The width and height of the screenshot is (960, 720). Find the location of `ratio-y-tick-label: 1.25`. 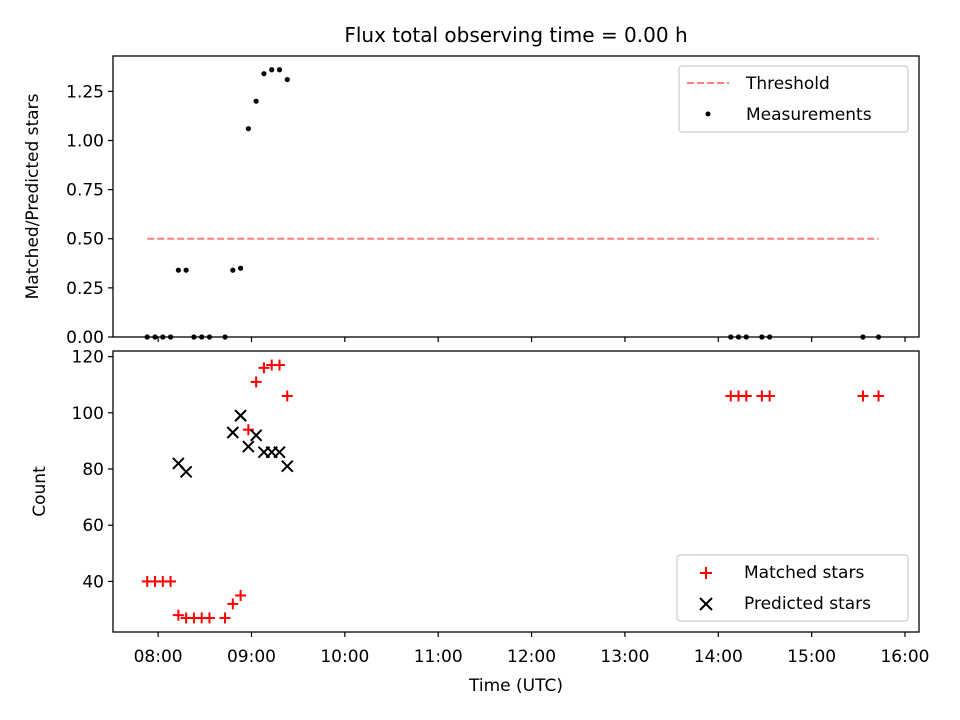

ratio-y-tick-label: 1.25 is located at coordinates (85, 92).